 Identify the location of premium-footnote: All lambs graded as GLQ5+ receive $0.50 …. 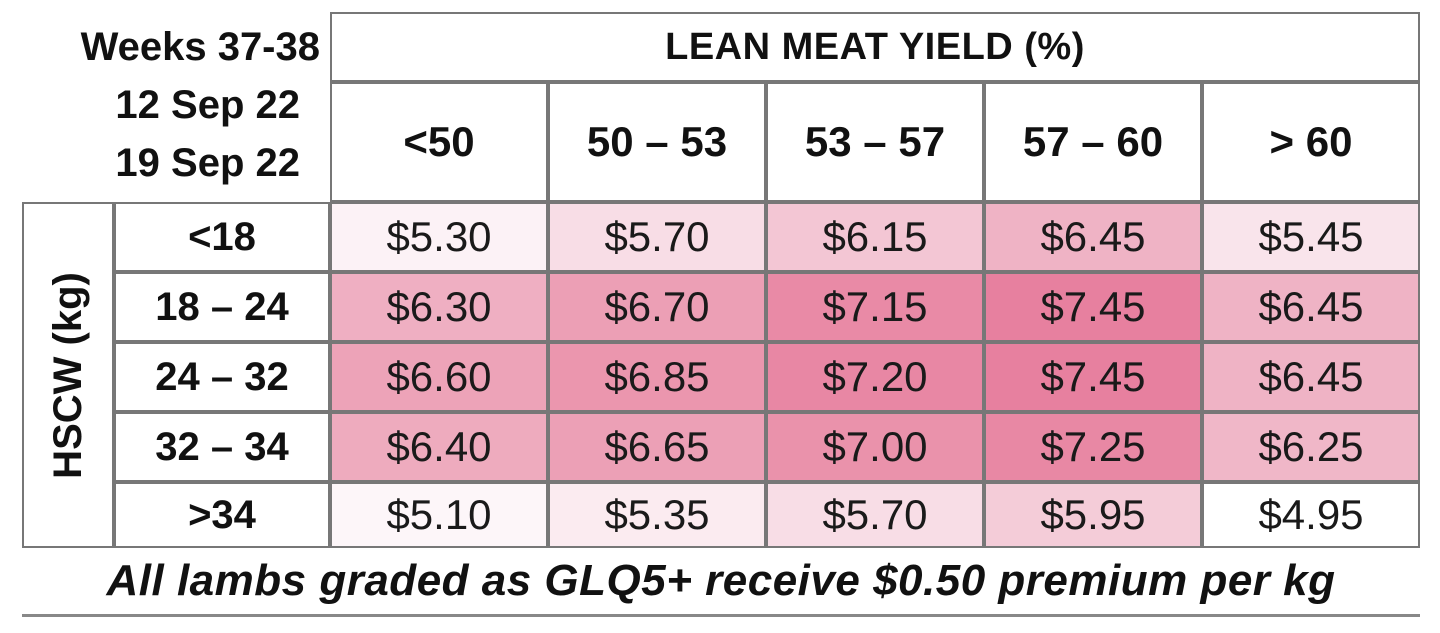
(721, 580).